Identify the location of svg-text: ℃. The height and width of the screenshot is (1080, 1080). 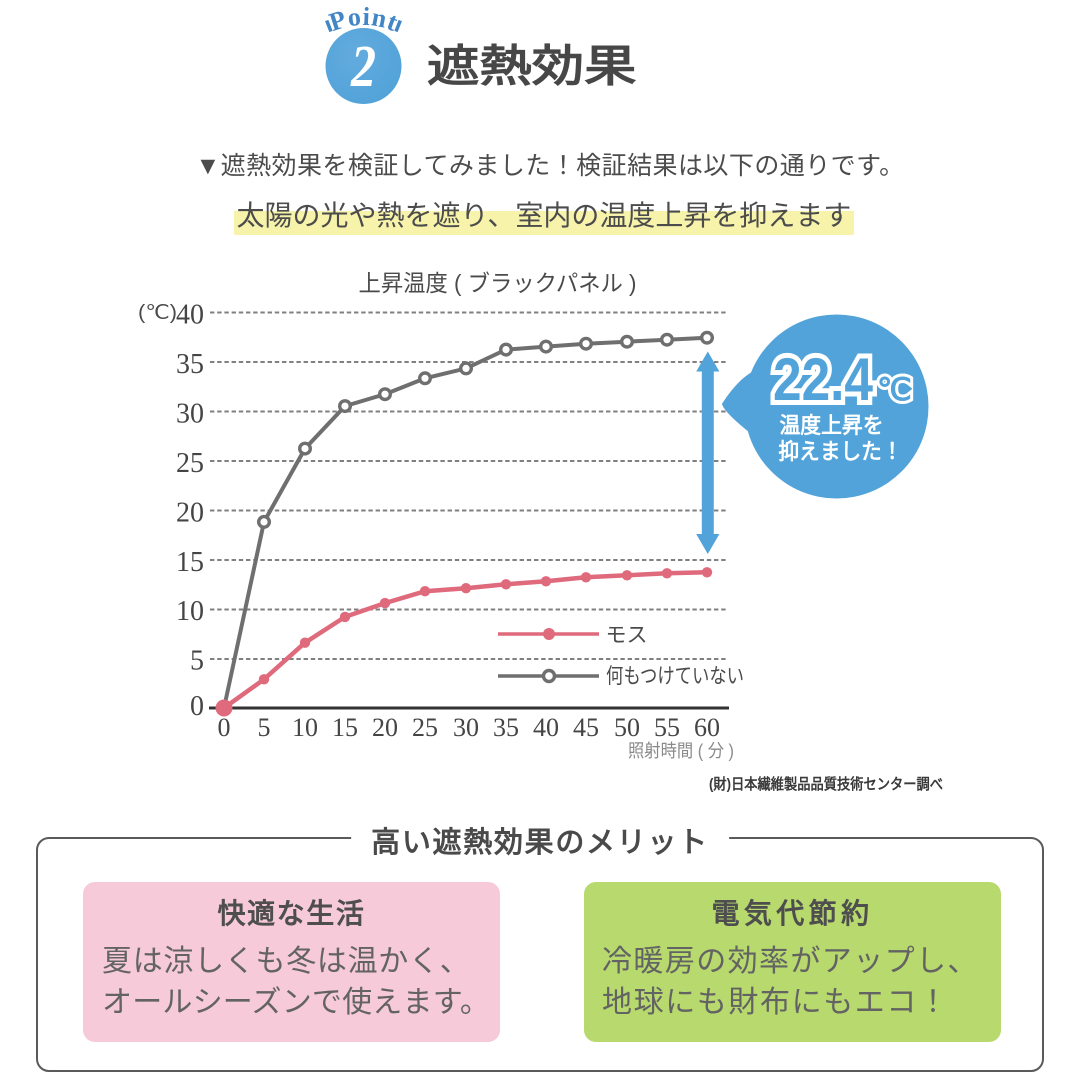
(894, 389).